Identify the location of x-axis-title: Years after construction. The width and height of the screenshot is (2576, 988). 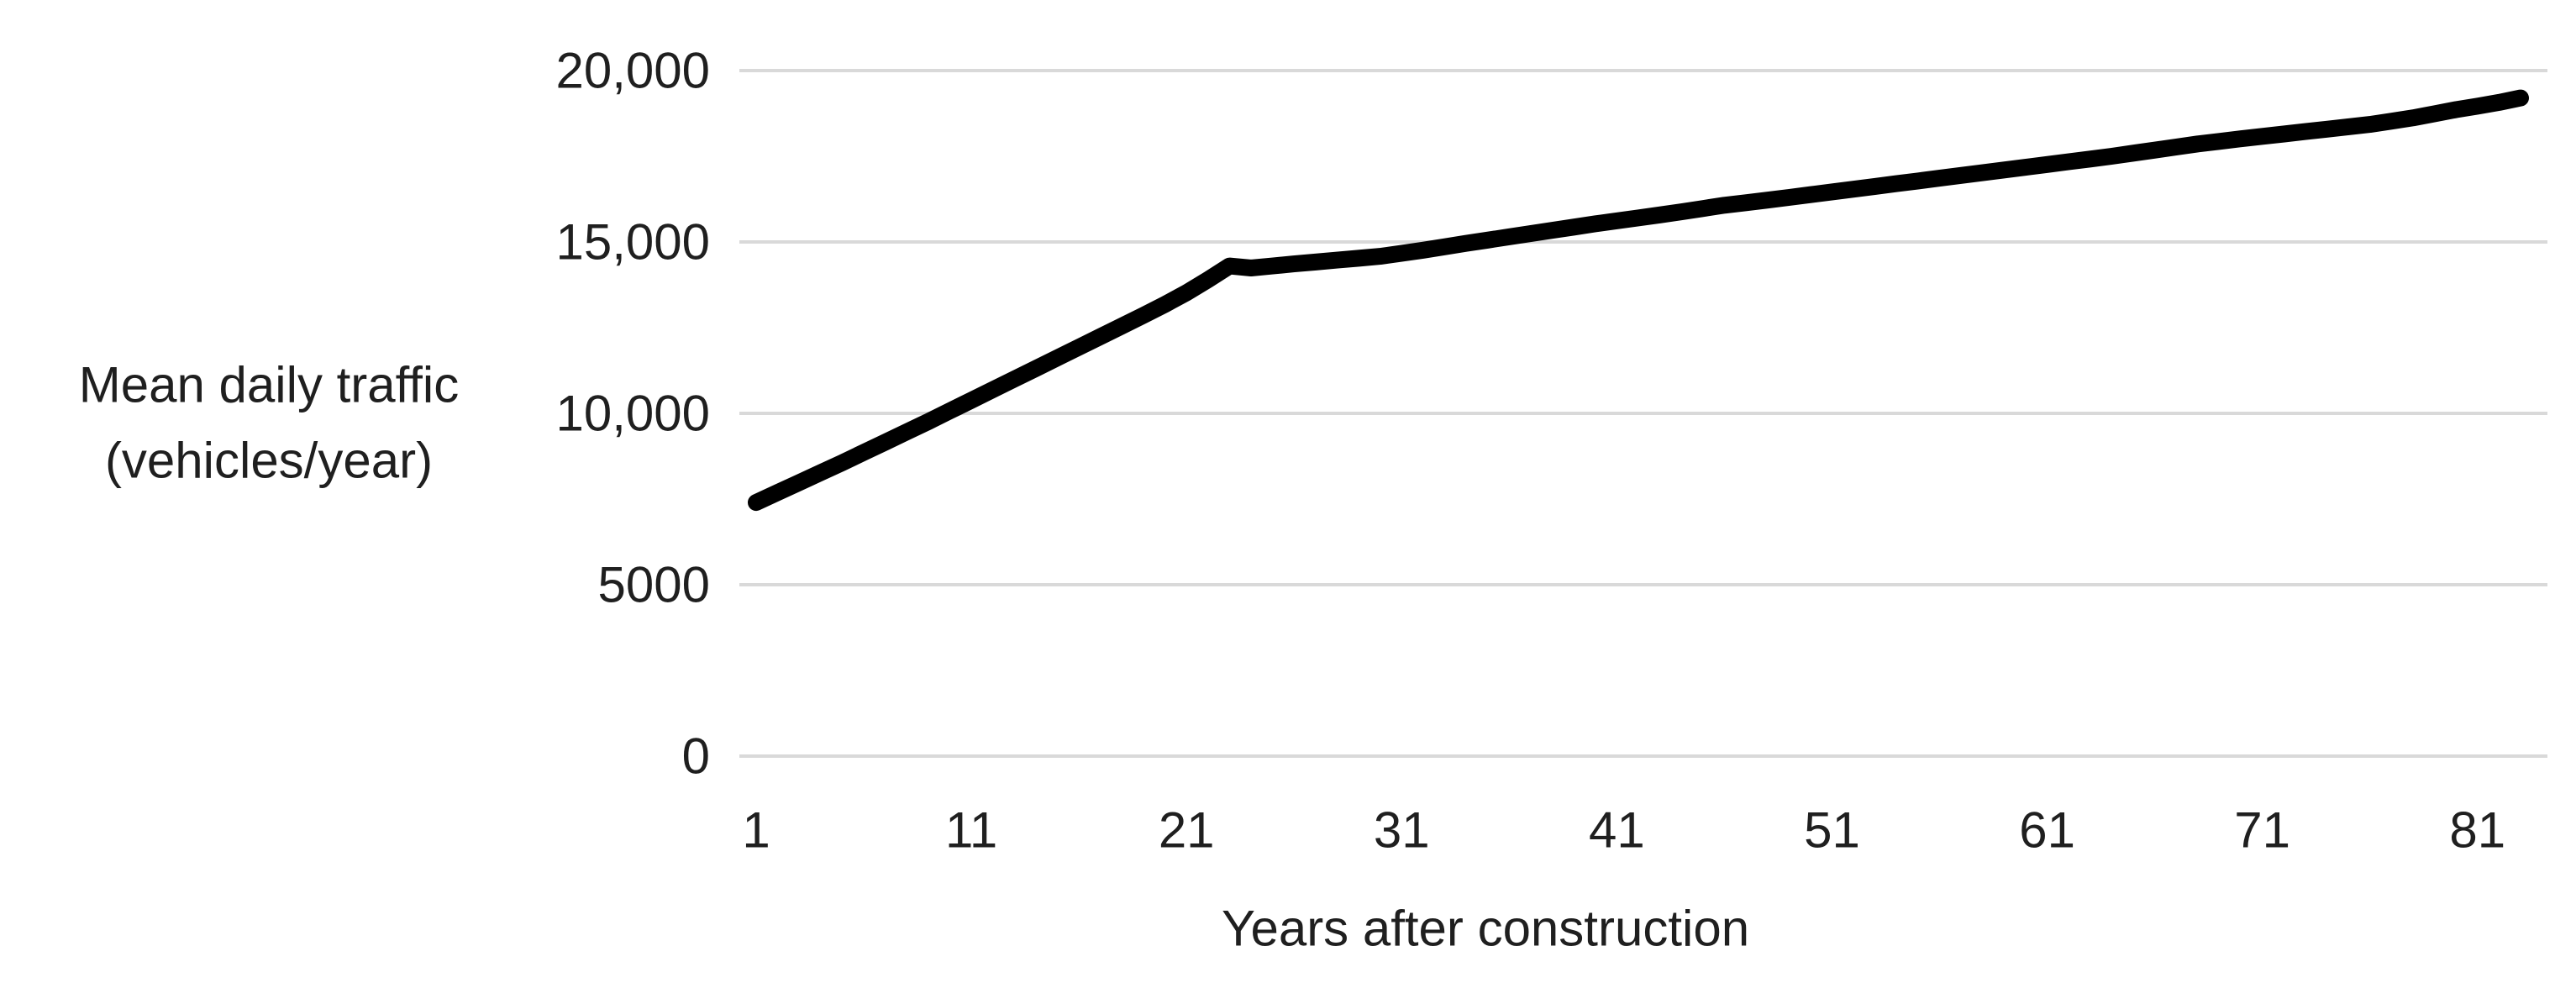
(1485, 929).